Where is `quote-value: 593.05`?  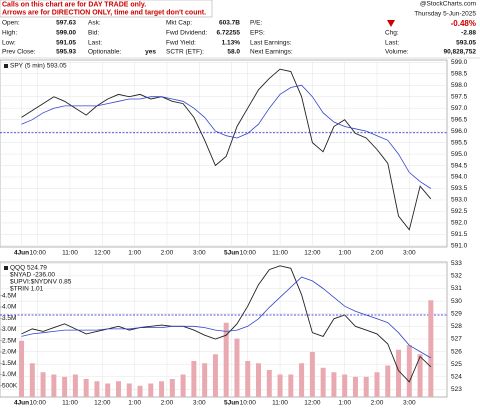
quote-value: 593.05 is located at coordinates (466, 43).